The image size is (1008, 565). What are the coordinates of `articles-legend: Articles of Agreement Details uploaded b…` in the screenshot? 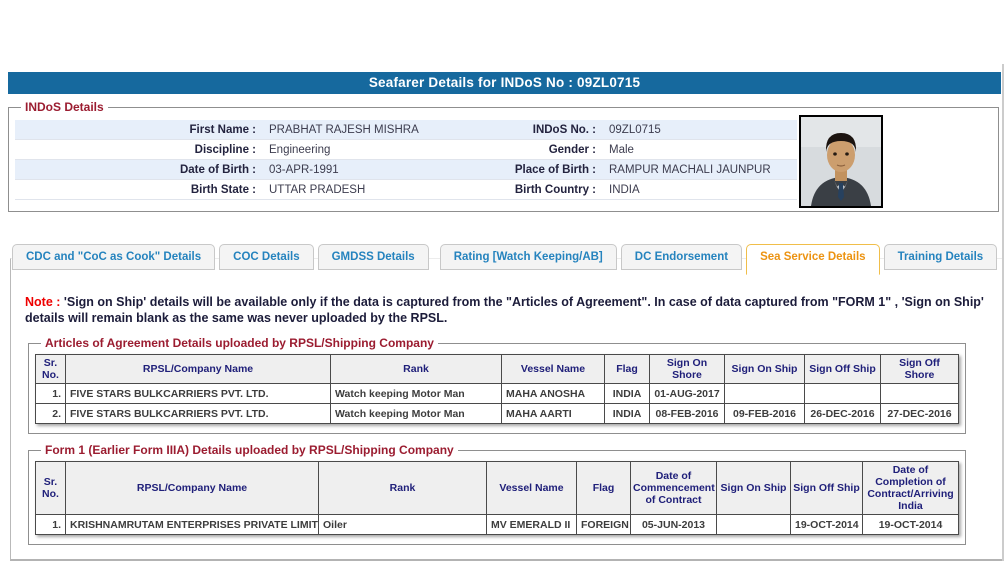 It's located at (239, 343).